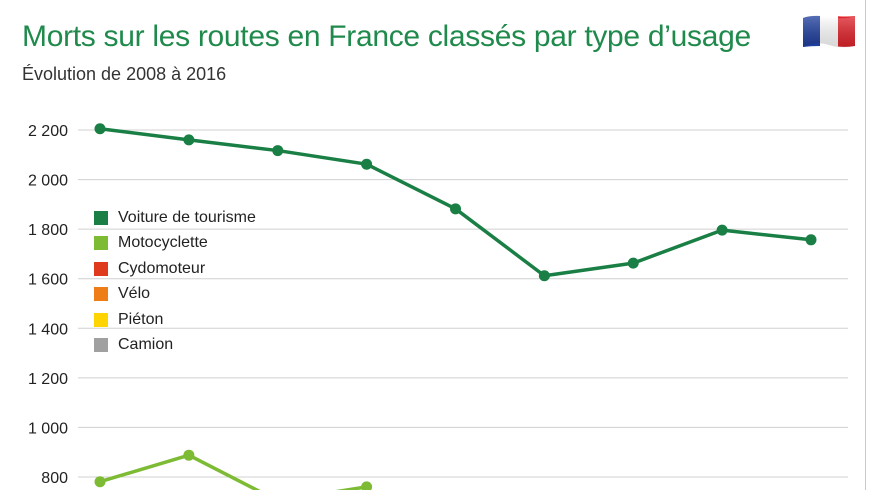 This screenshot has height=490, width=870. Describe the element at coordinates (48, 181) in the screenshot. I see `y-tick-label: 2 000` at that location.